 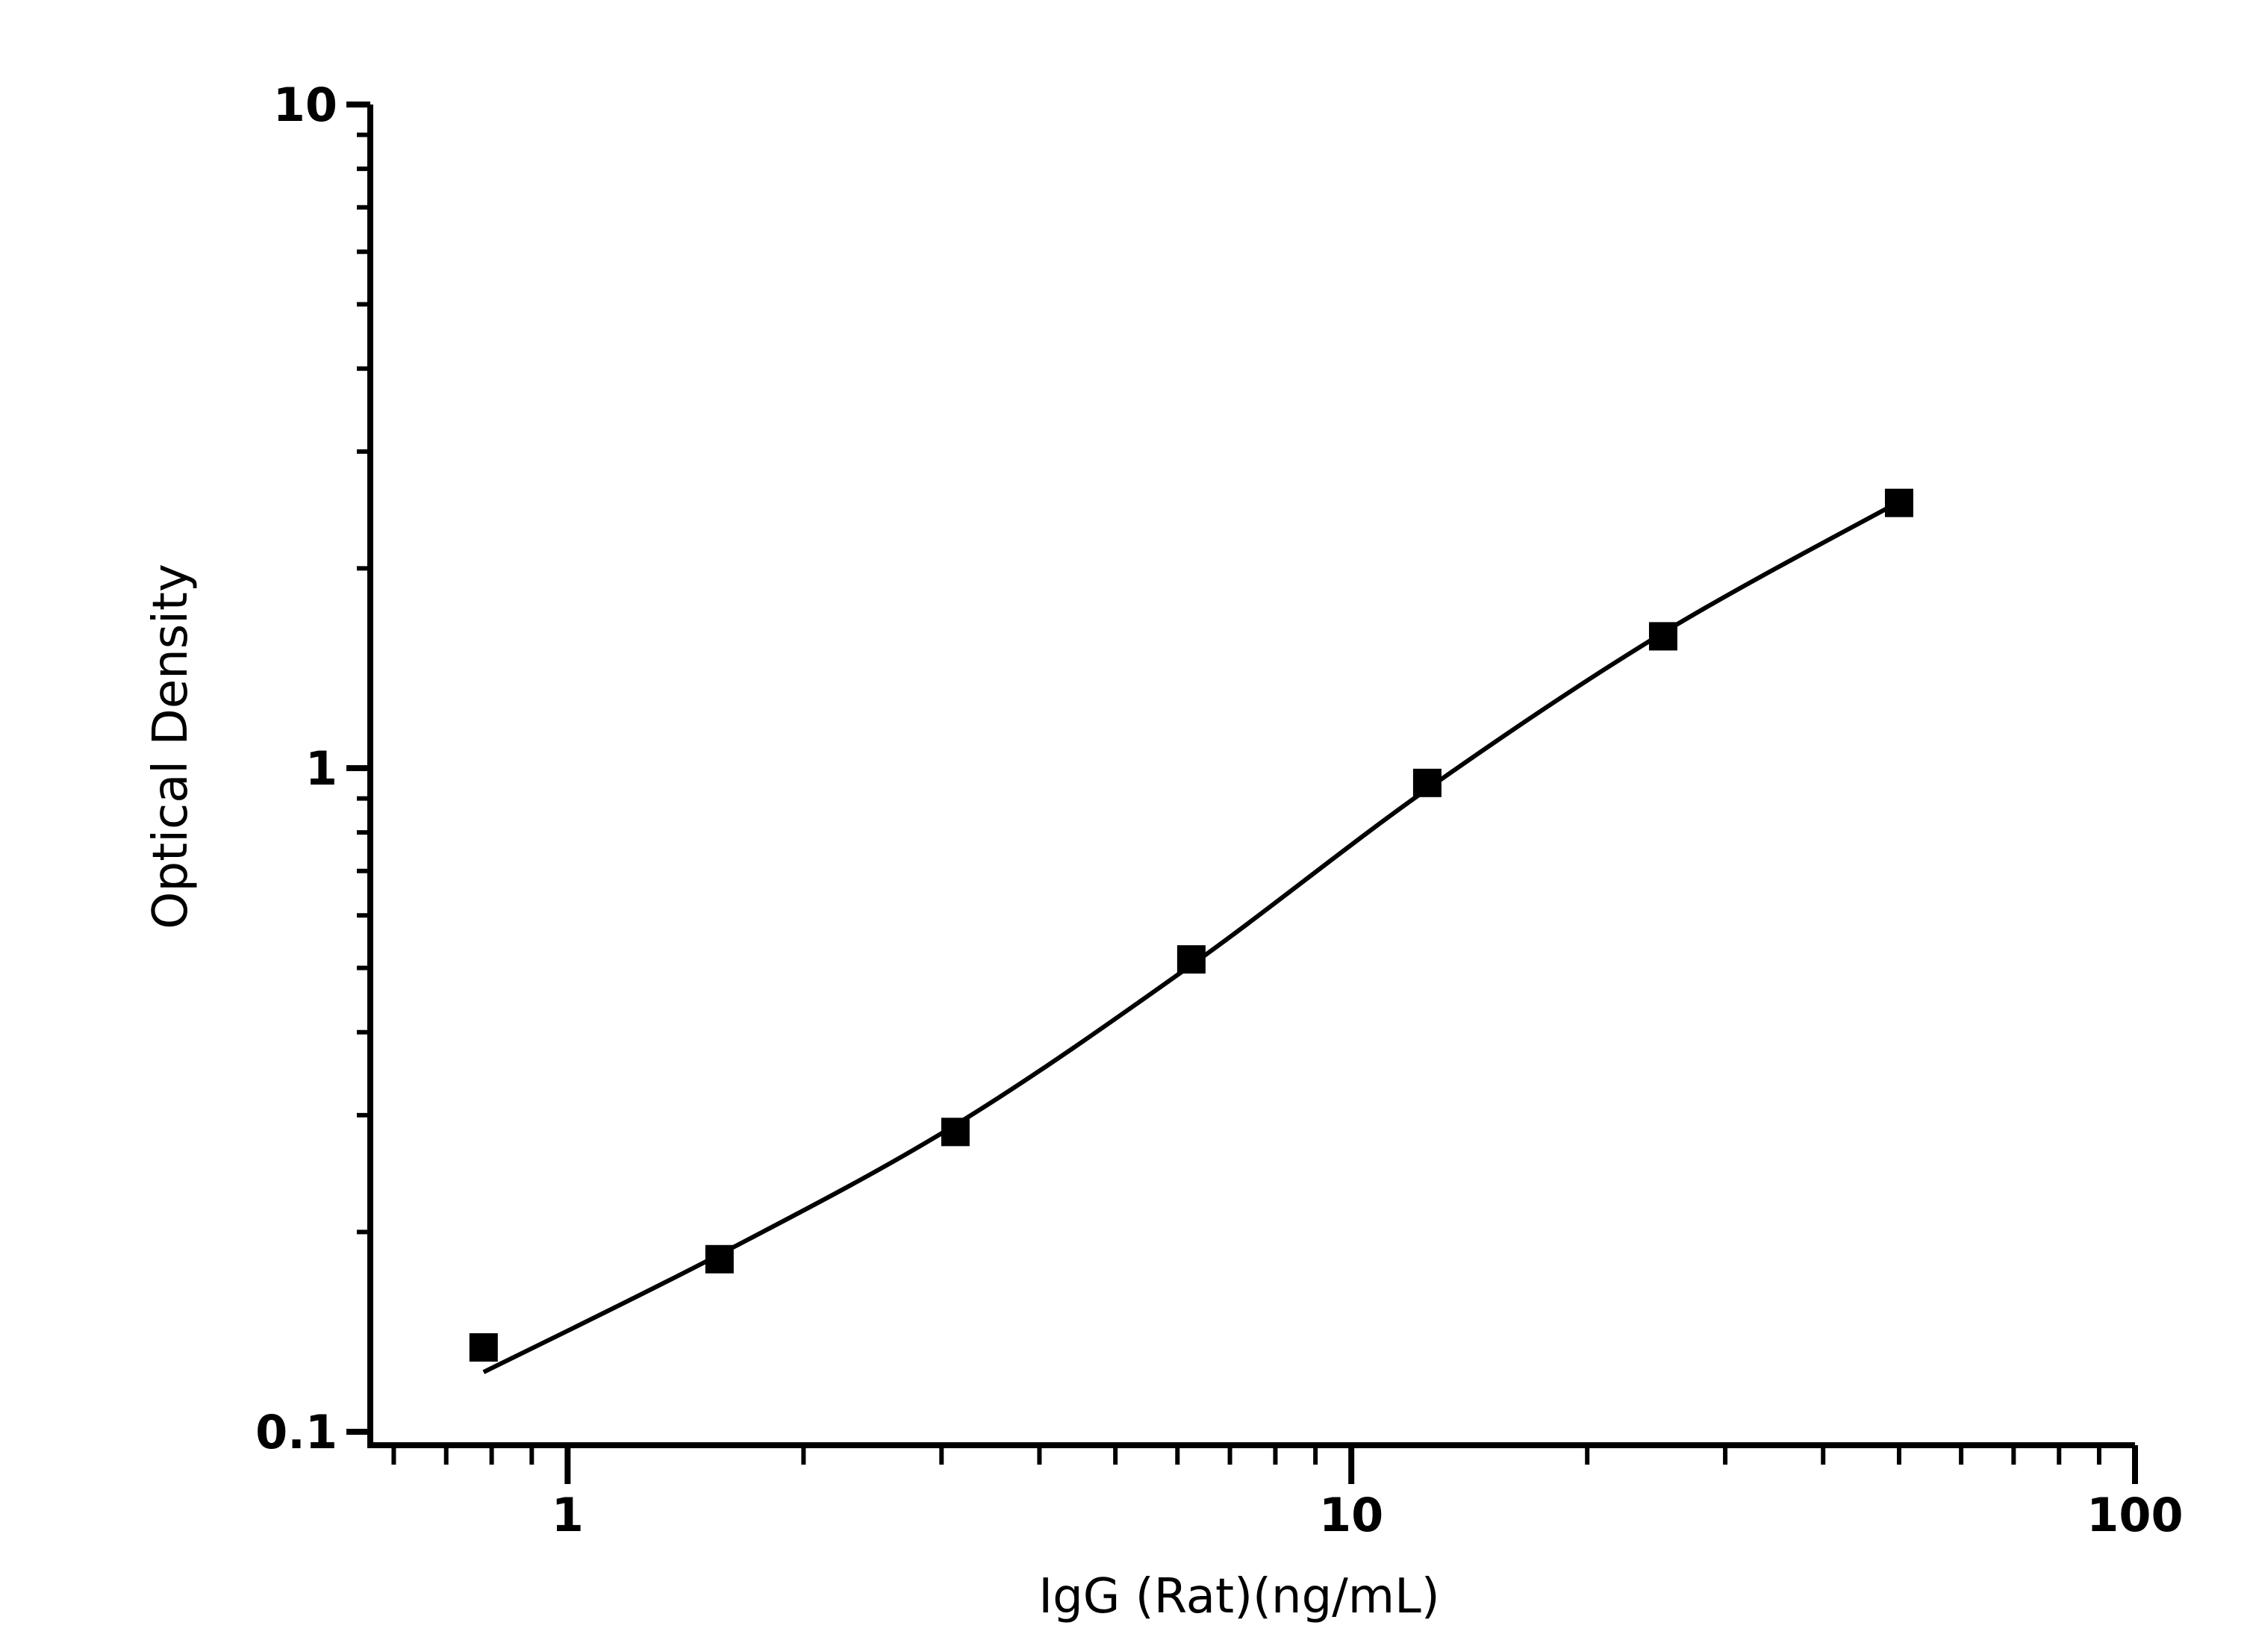 I want to click on y-axis-label: Optical Density, so click(x=171, y=746).